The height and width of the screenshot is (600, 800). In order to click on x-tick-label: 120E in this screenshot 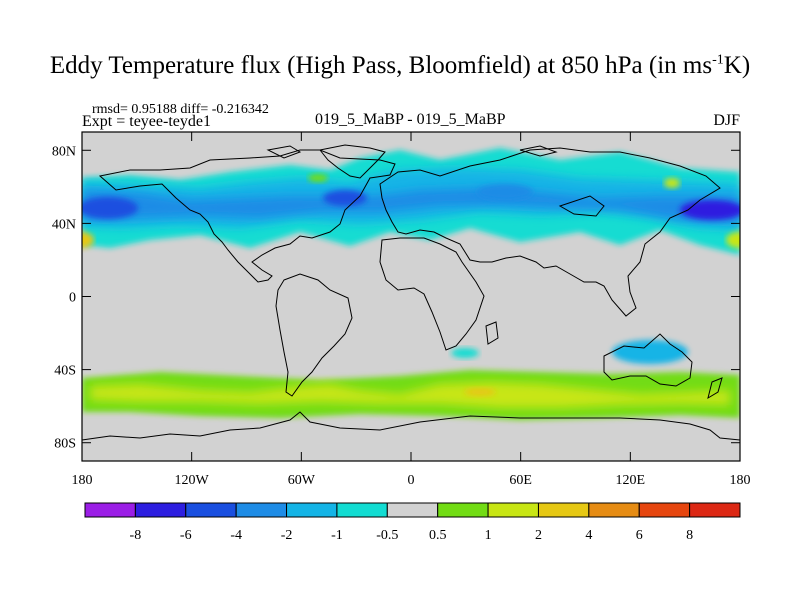, I will do `click(631, 480)`.